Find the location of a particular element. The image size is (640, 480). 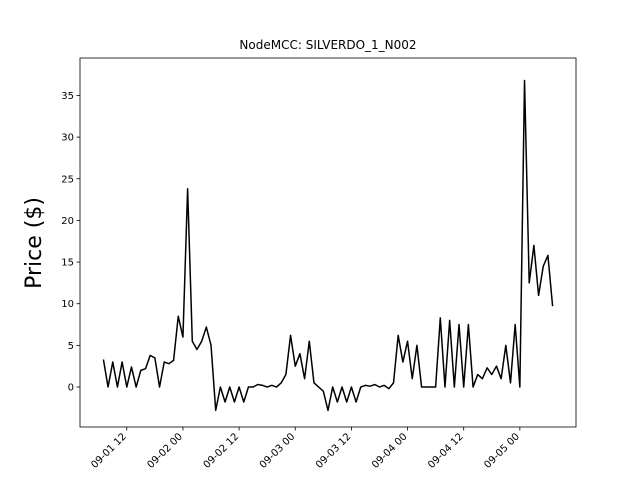

chart-title: NodeMCC: SILVERDO_1_N002 is located at coordinates (327, 45).